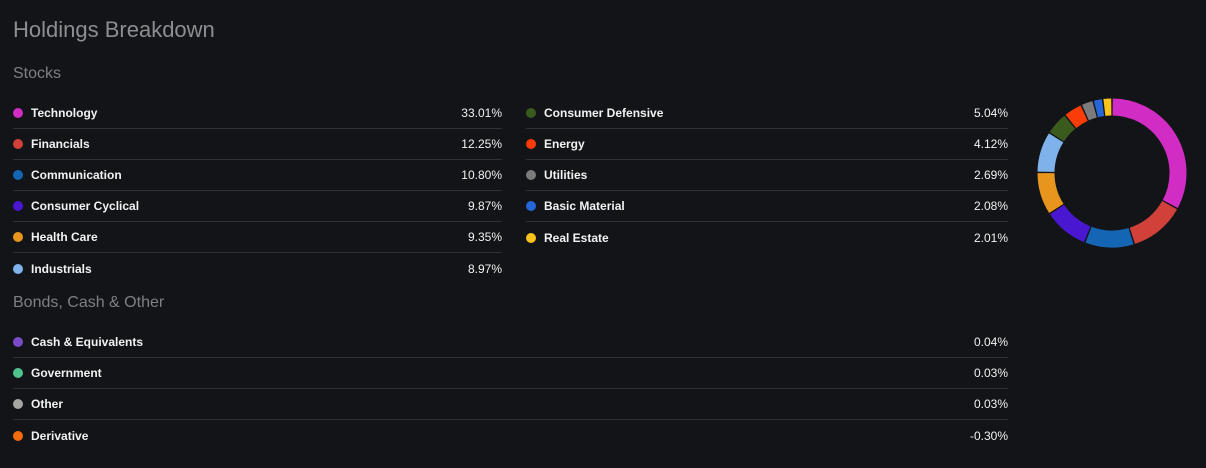 This screenshot has width=1206, height=468. What do you see at coordinates (257, 144) in the screenshot?
I see `sector-row: Financials 12.25%` at bounding box center [257, 144].